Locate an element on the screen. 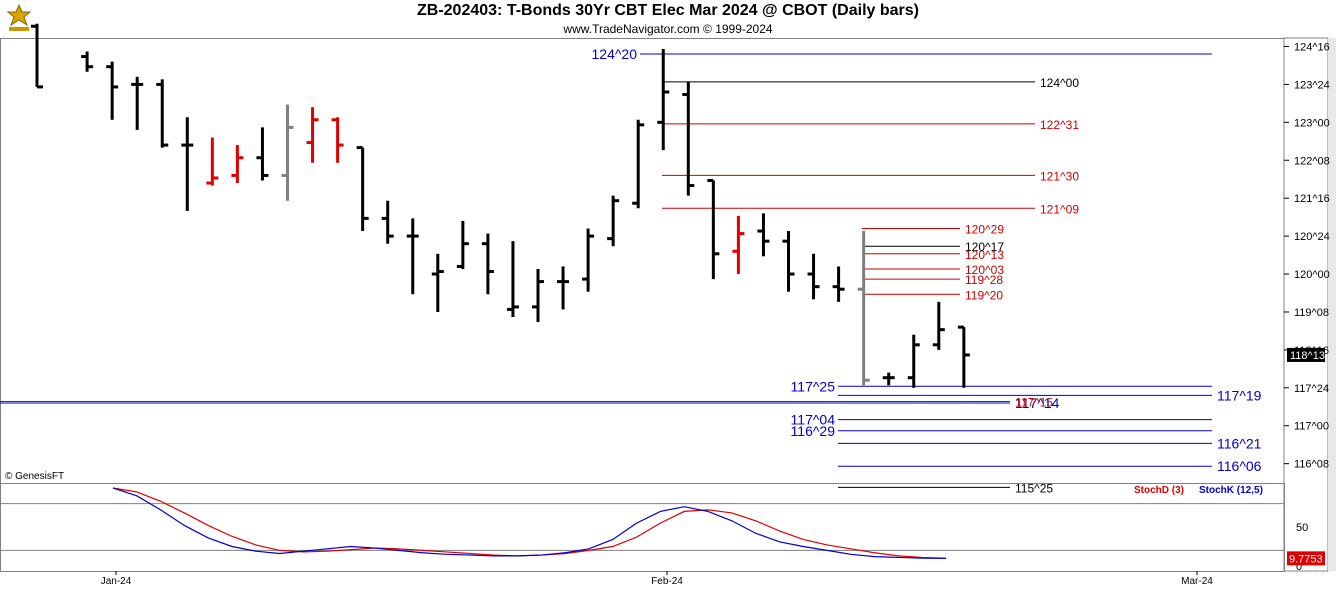 Image resolution: width=1336 pixels, height=591 pixels. time-tick-label: Mar-24 is located at coordinates (1197, 581).